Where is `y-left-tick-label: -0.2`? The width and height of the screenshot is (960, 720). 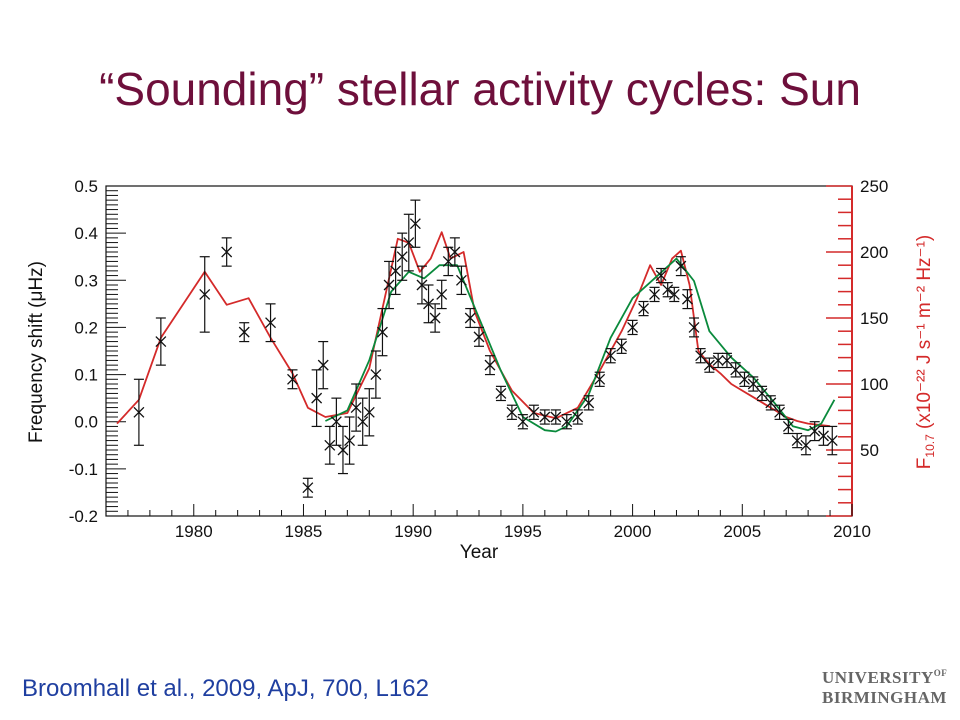 y-left-tick-label: -0.2 is located at coordinates (83, 516).